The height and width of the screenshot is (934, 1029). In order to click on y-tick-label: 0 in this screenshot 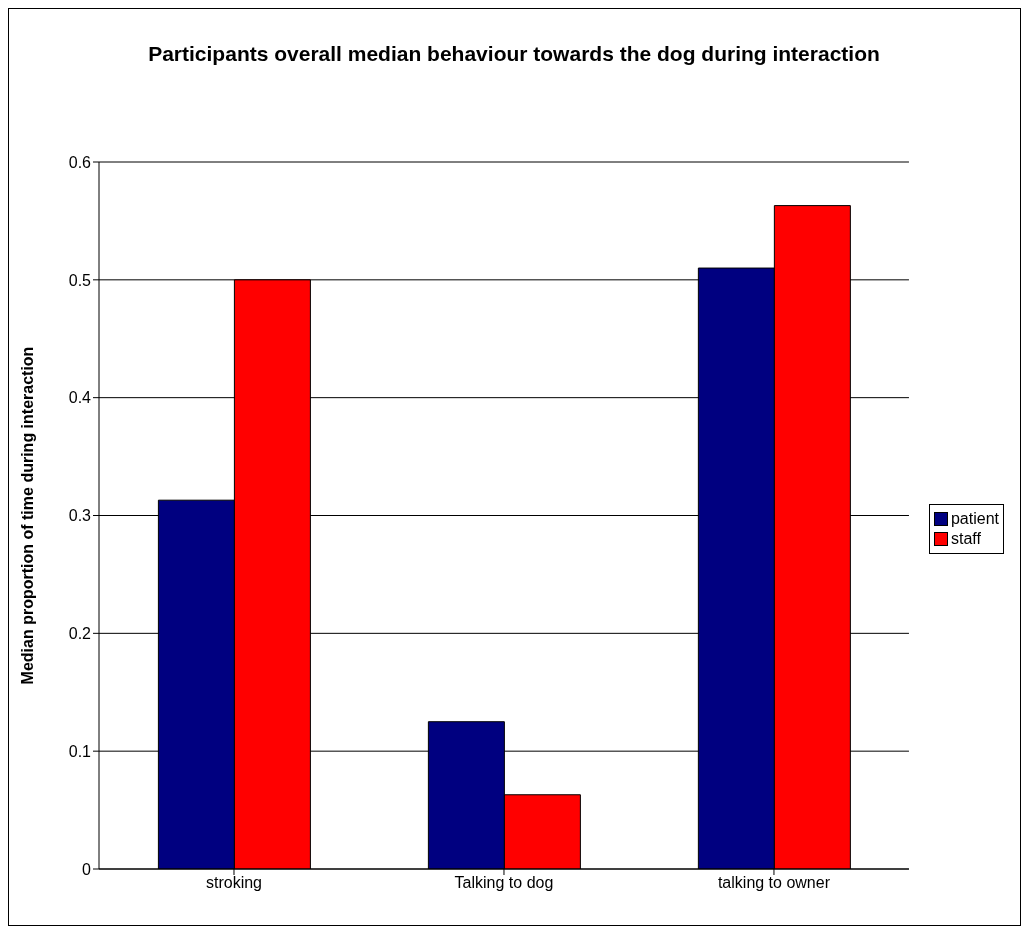, I will do `click(87, 869)`.